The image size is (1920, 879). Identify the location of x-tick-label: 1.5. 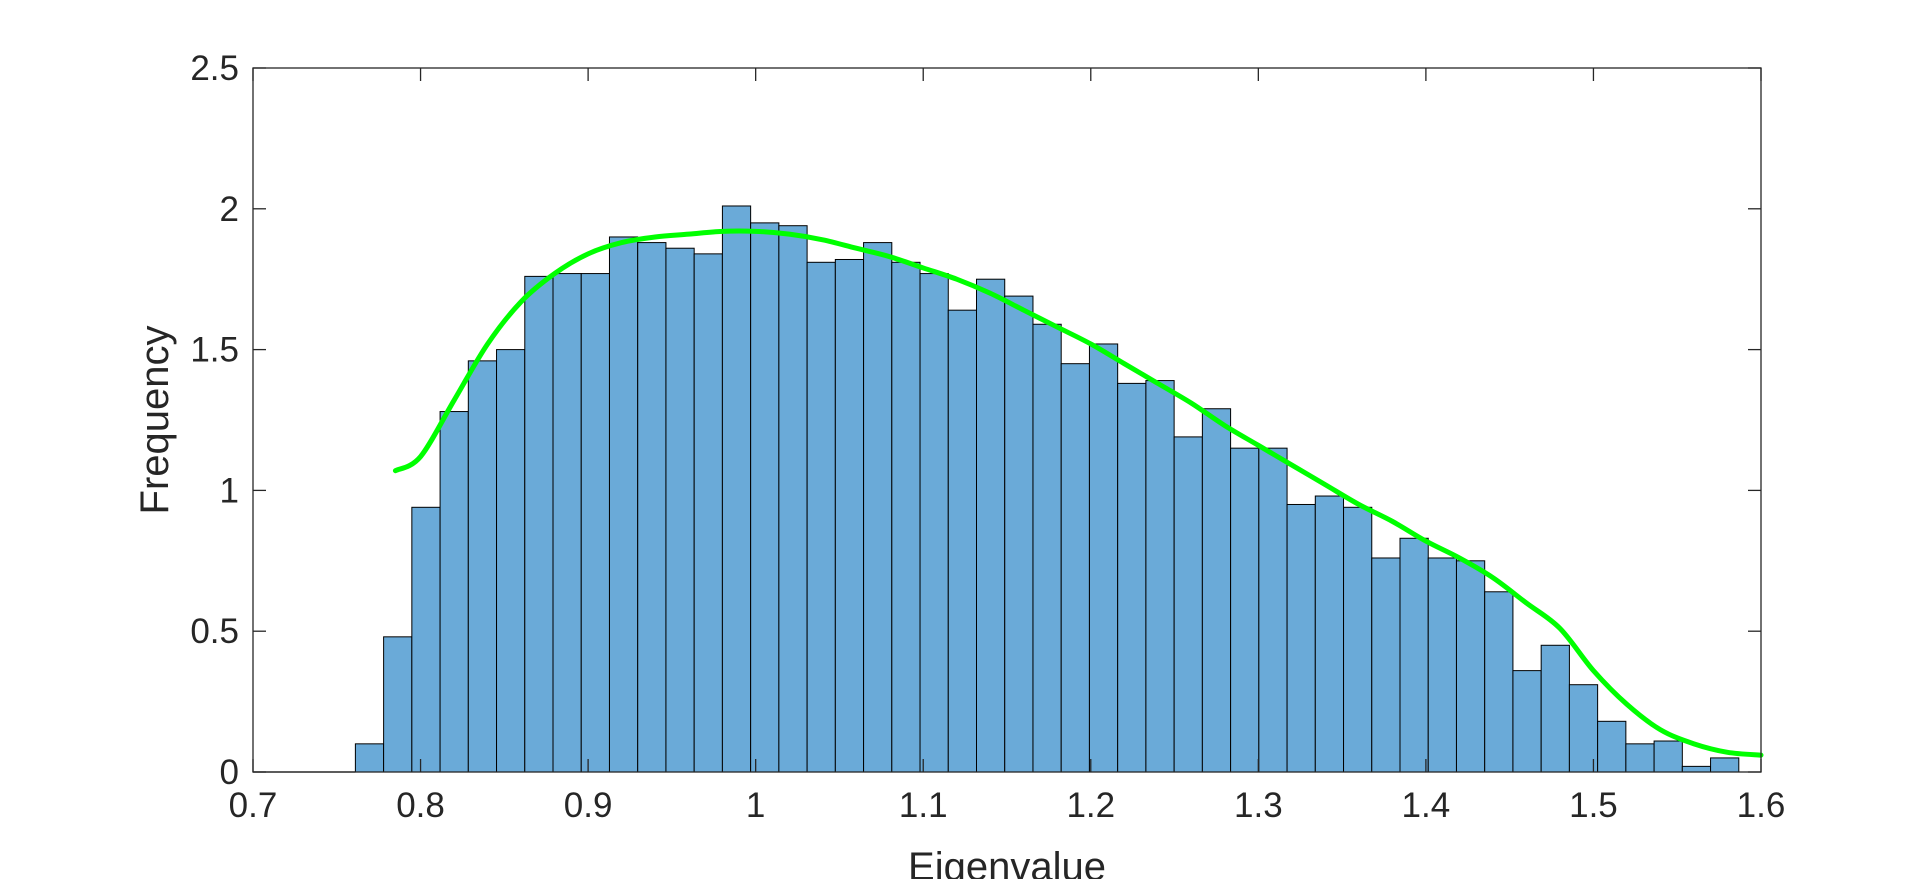
(1593, 805).